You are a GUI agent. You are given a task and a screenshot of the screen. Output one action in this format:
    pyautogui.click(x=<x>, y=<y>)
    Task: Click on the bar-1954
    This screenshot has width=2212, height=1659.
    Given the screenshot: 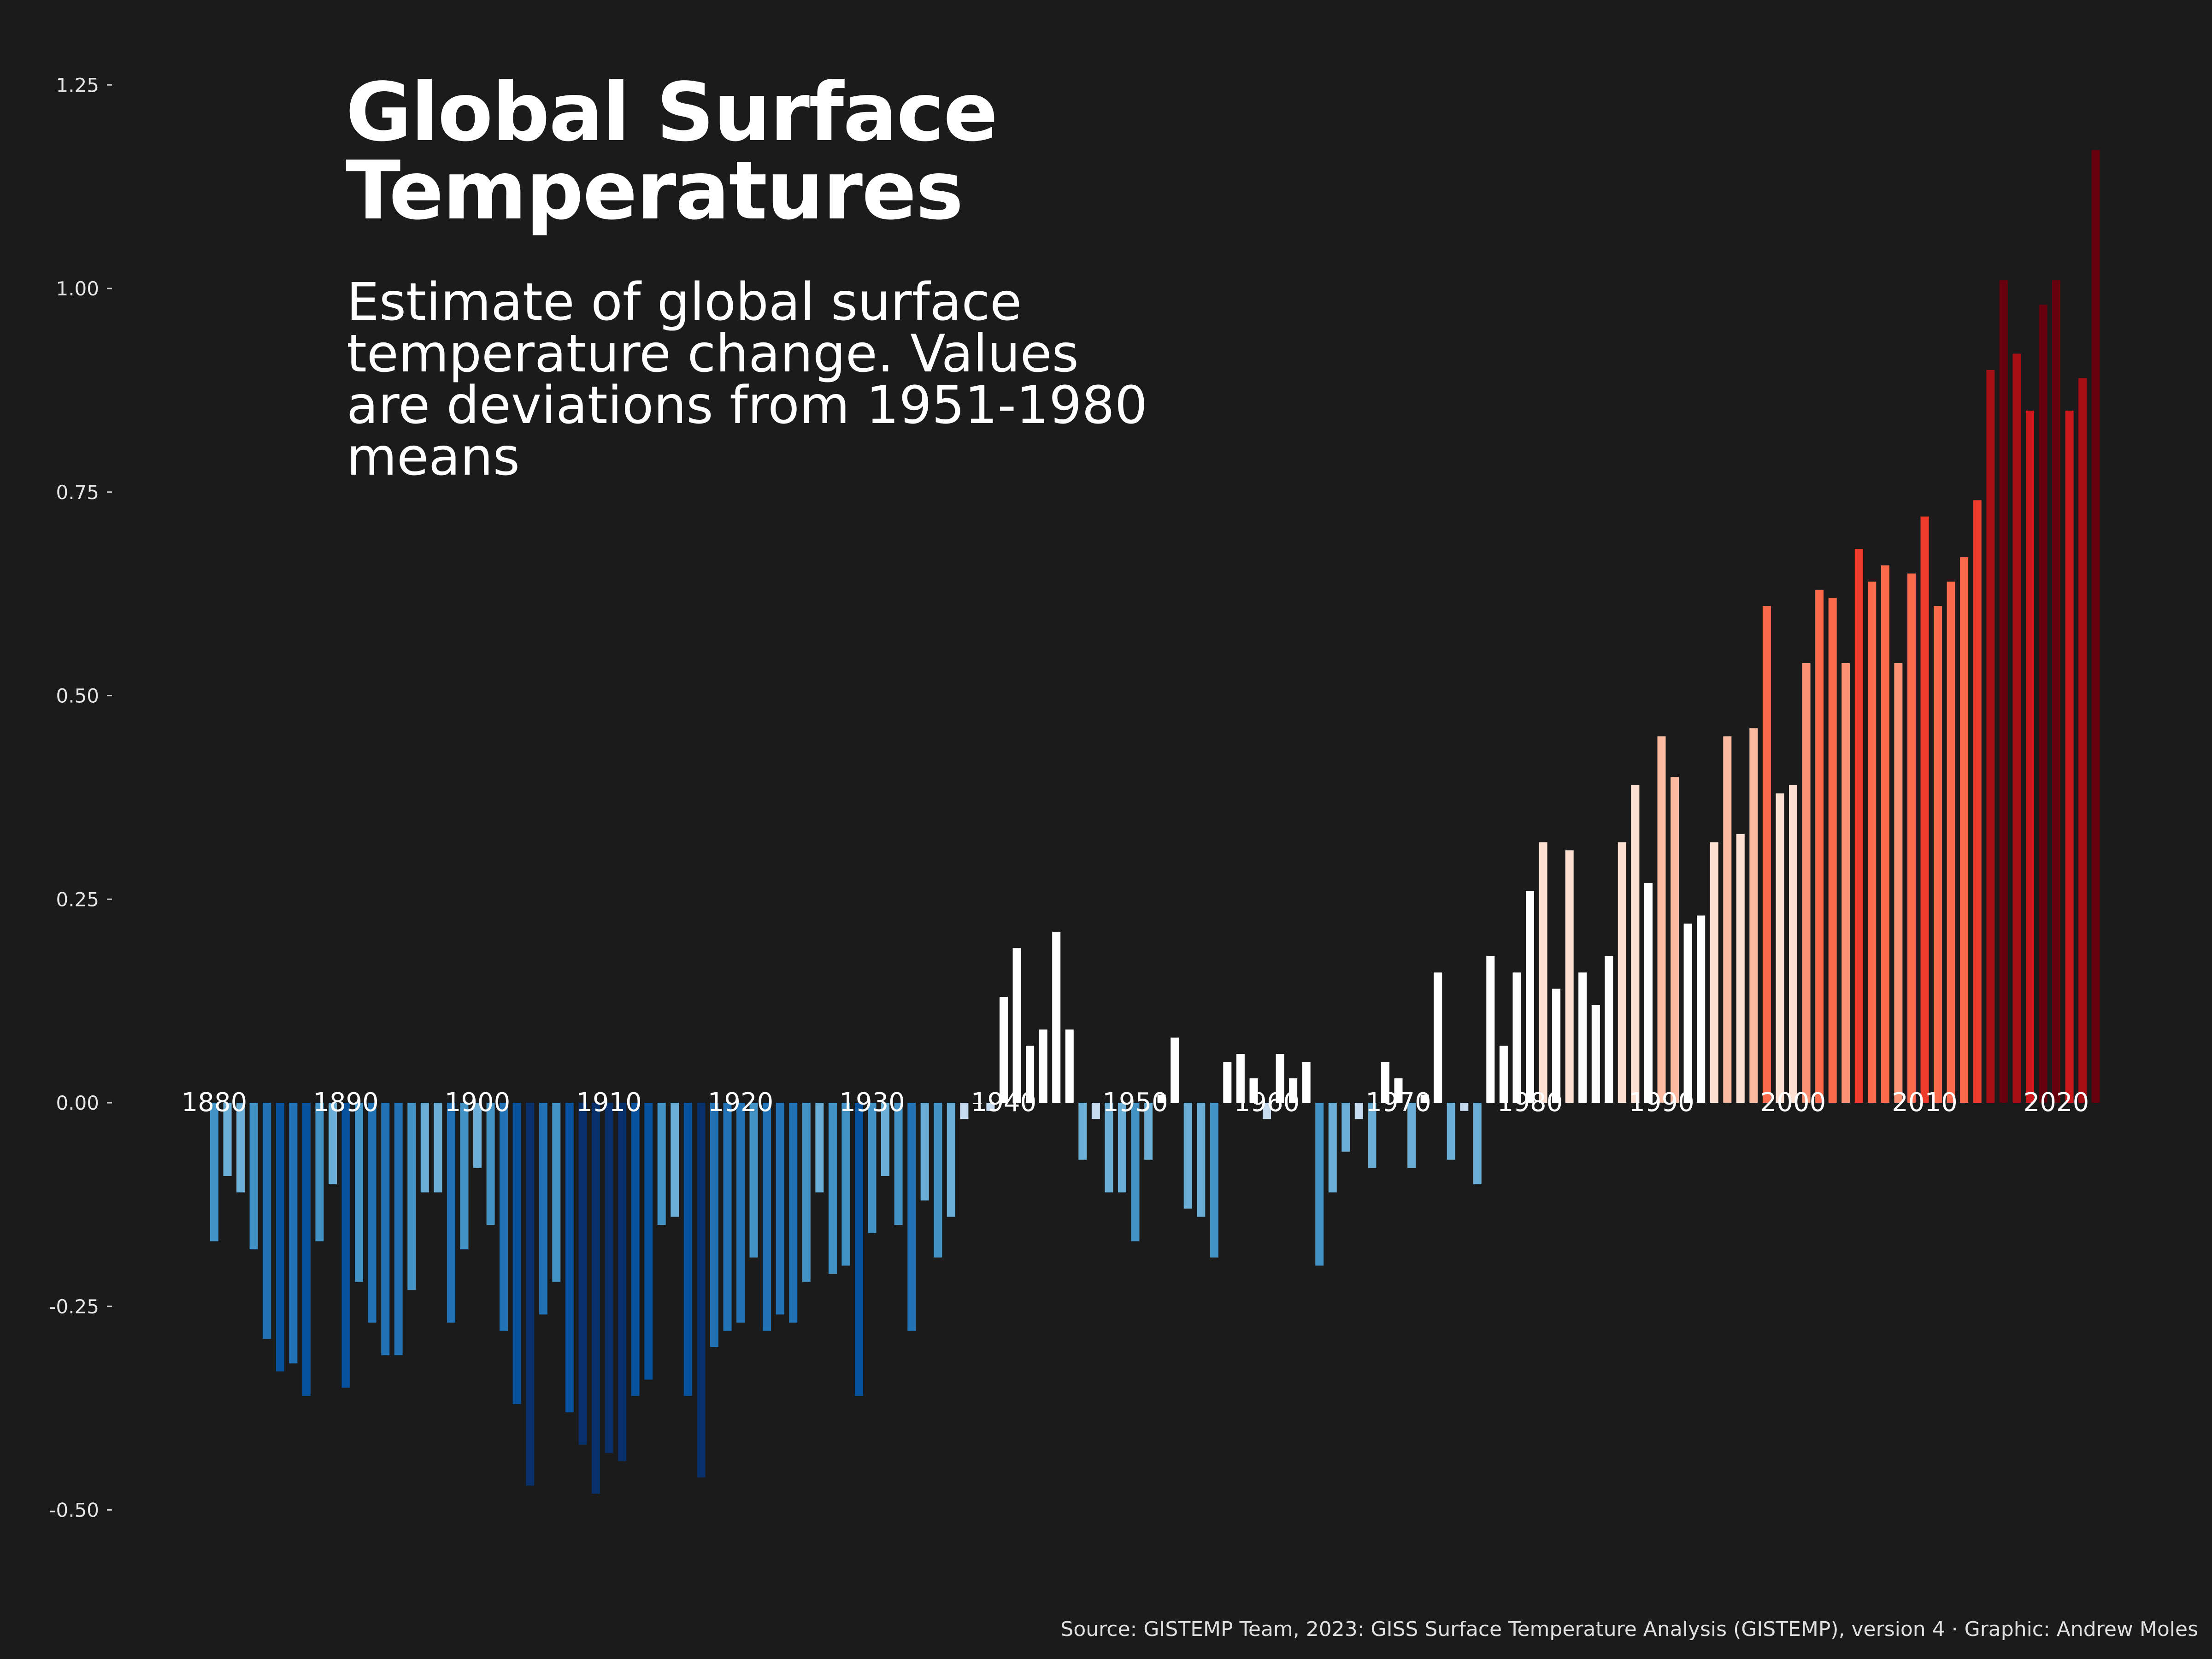 What is the action you would take?
    pyautogui.click(x=1187, y=1156)
    